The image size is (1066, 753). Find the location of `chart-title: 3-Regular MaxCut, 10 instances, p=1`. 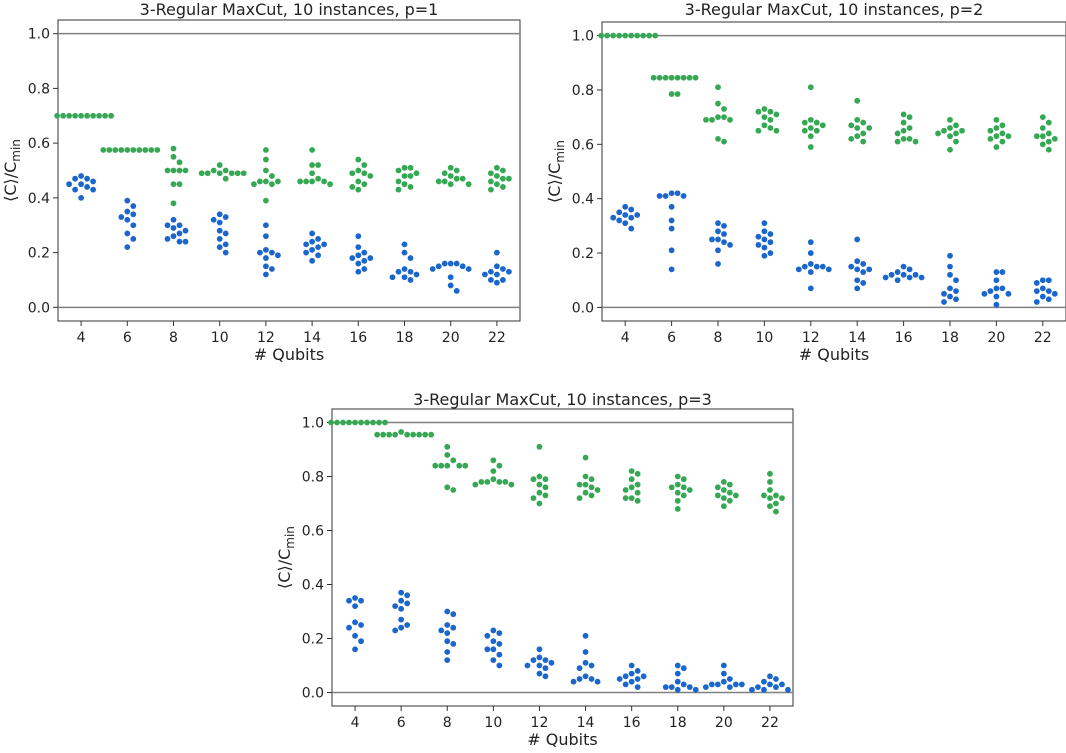

chart-title: 3-Regular MaxCut, 10 instances, p=1 is located at coordinates (289, 9).